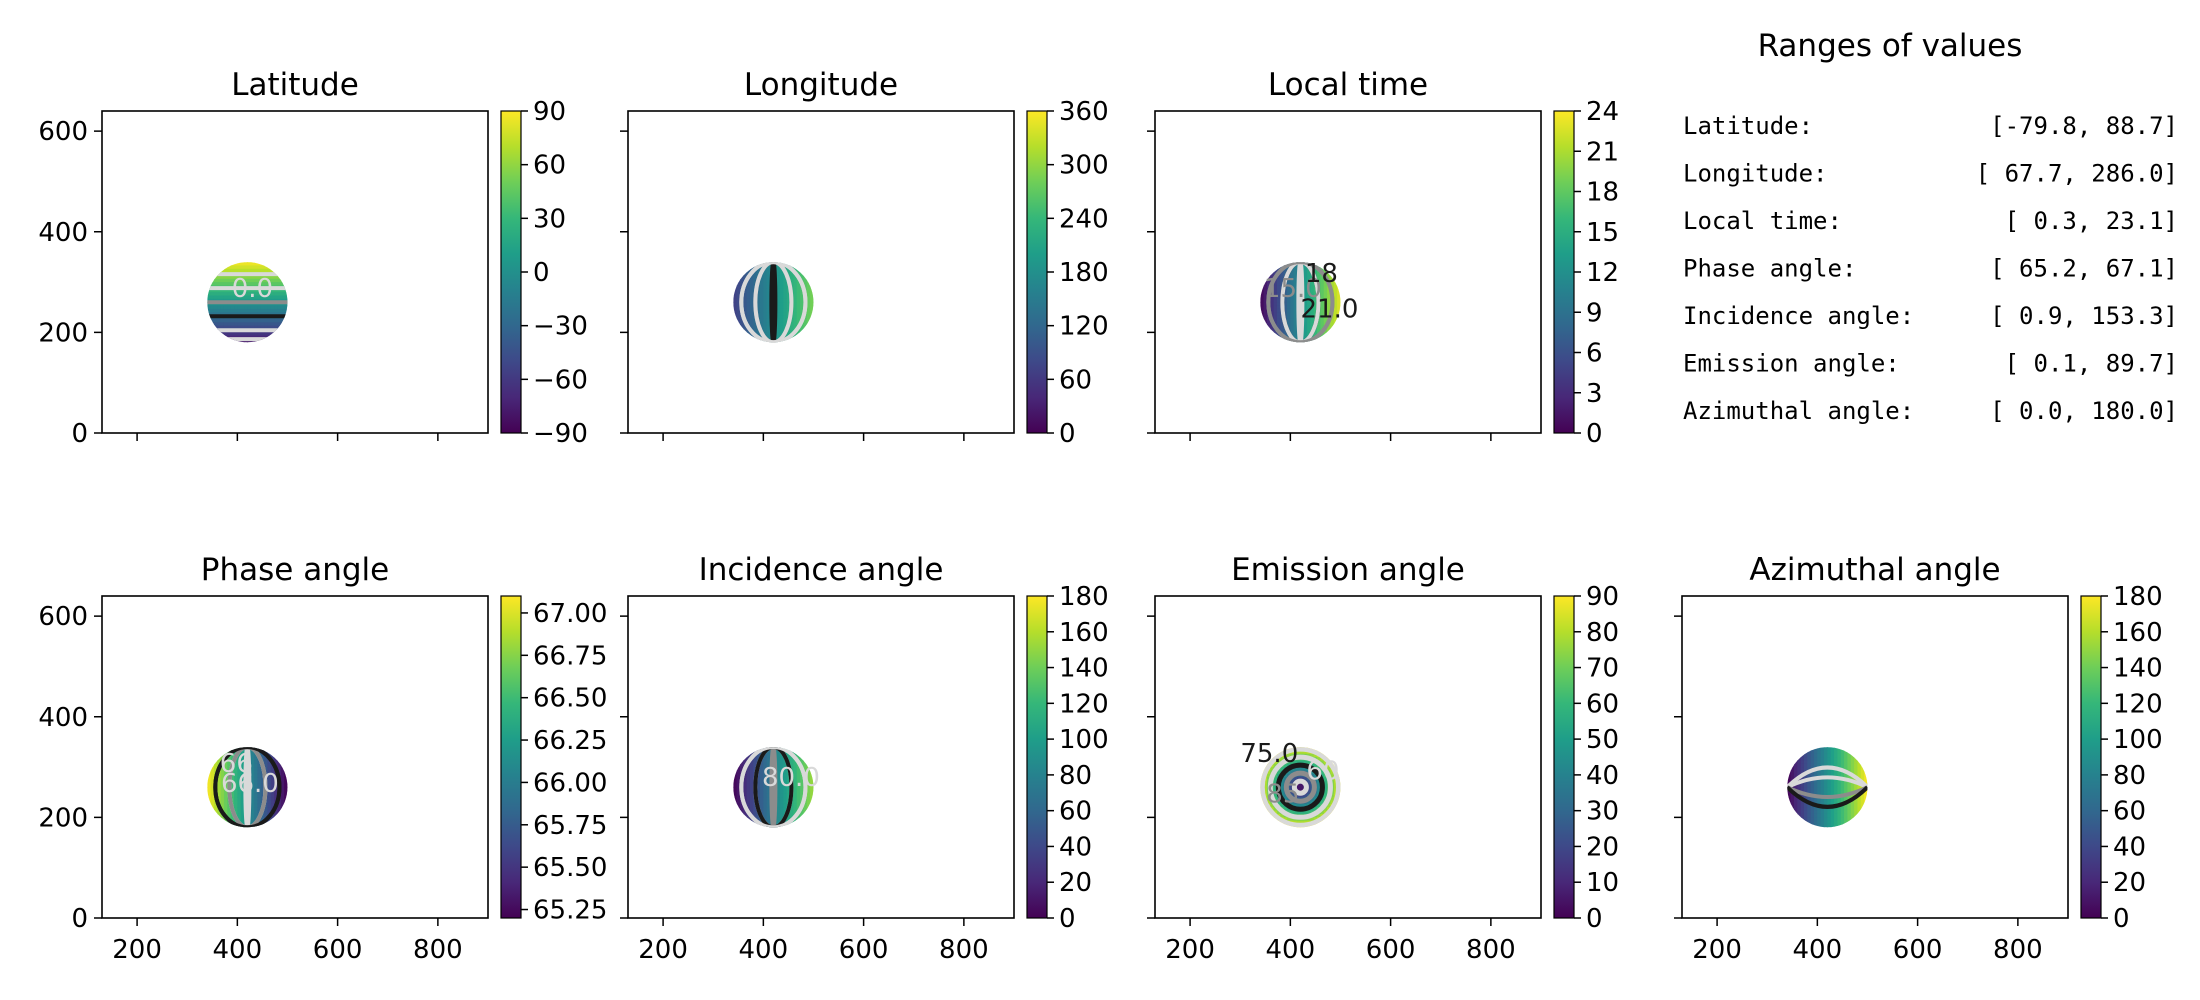 The image size is (2200, 1000). I want to click on axes-frame, so click(1348, 757).